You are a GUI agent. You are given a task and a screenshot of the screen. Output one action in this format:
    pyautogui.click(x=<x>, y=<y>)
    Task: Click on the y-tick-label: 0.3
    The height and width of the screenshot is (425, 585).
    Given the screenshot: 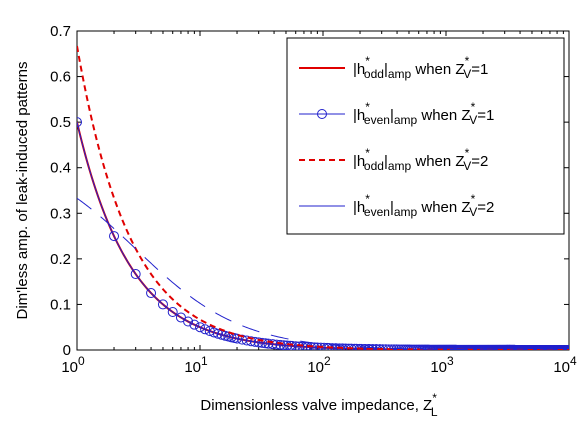 What is the action you would take?
    pyautogui.click(x=60, y=213)
    